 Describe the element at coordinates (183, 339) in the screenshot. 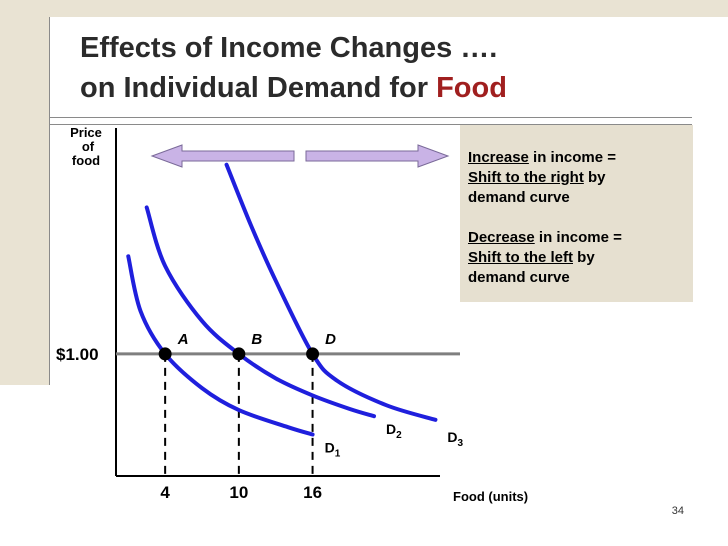

I see `point-label-a: A` at that location.